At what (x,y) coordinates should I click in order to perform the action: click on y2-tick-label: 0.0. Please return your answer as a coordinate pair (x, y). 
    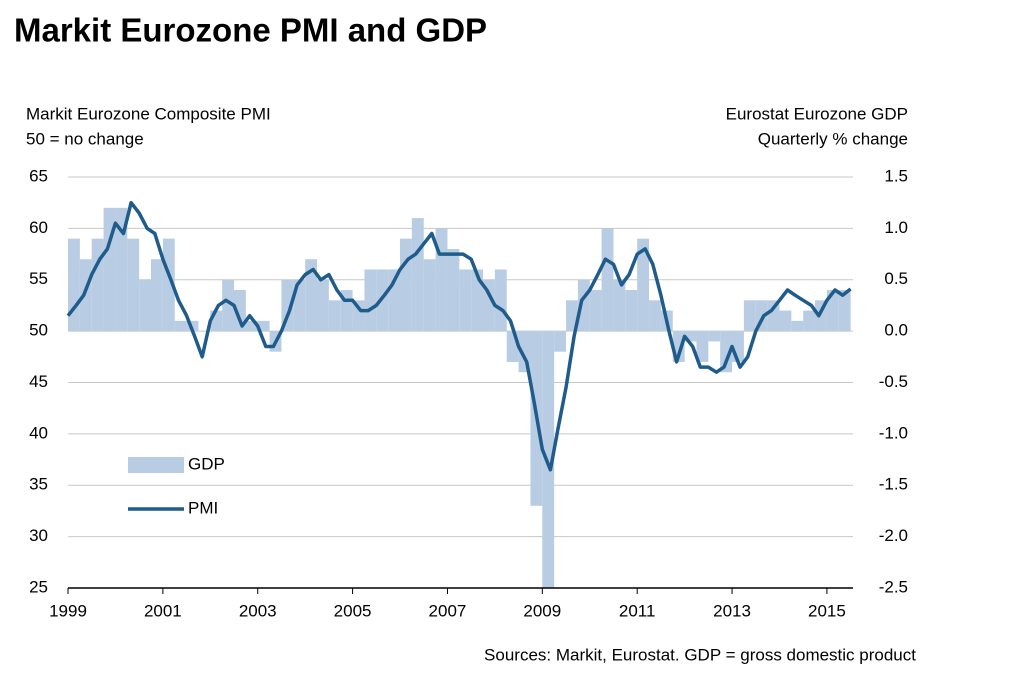
    Looking at the image, I should click on (896, 330).